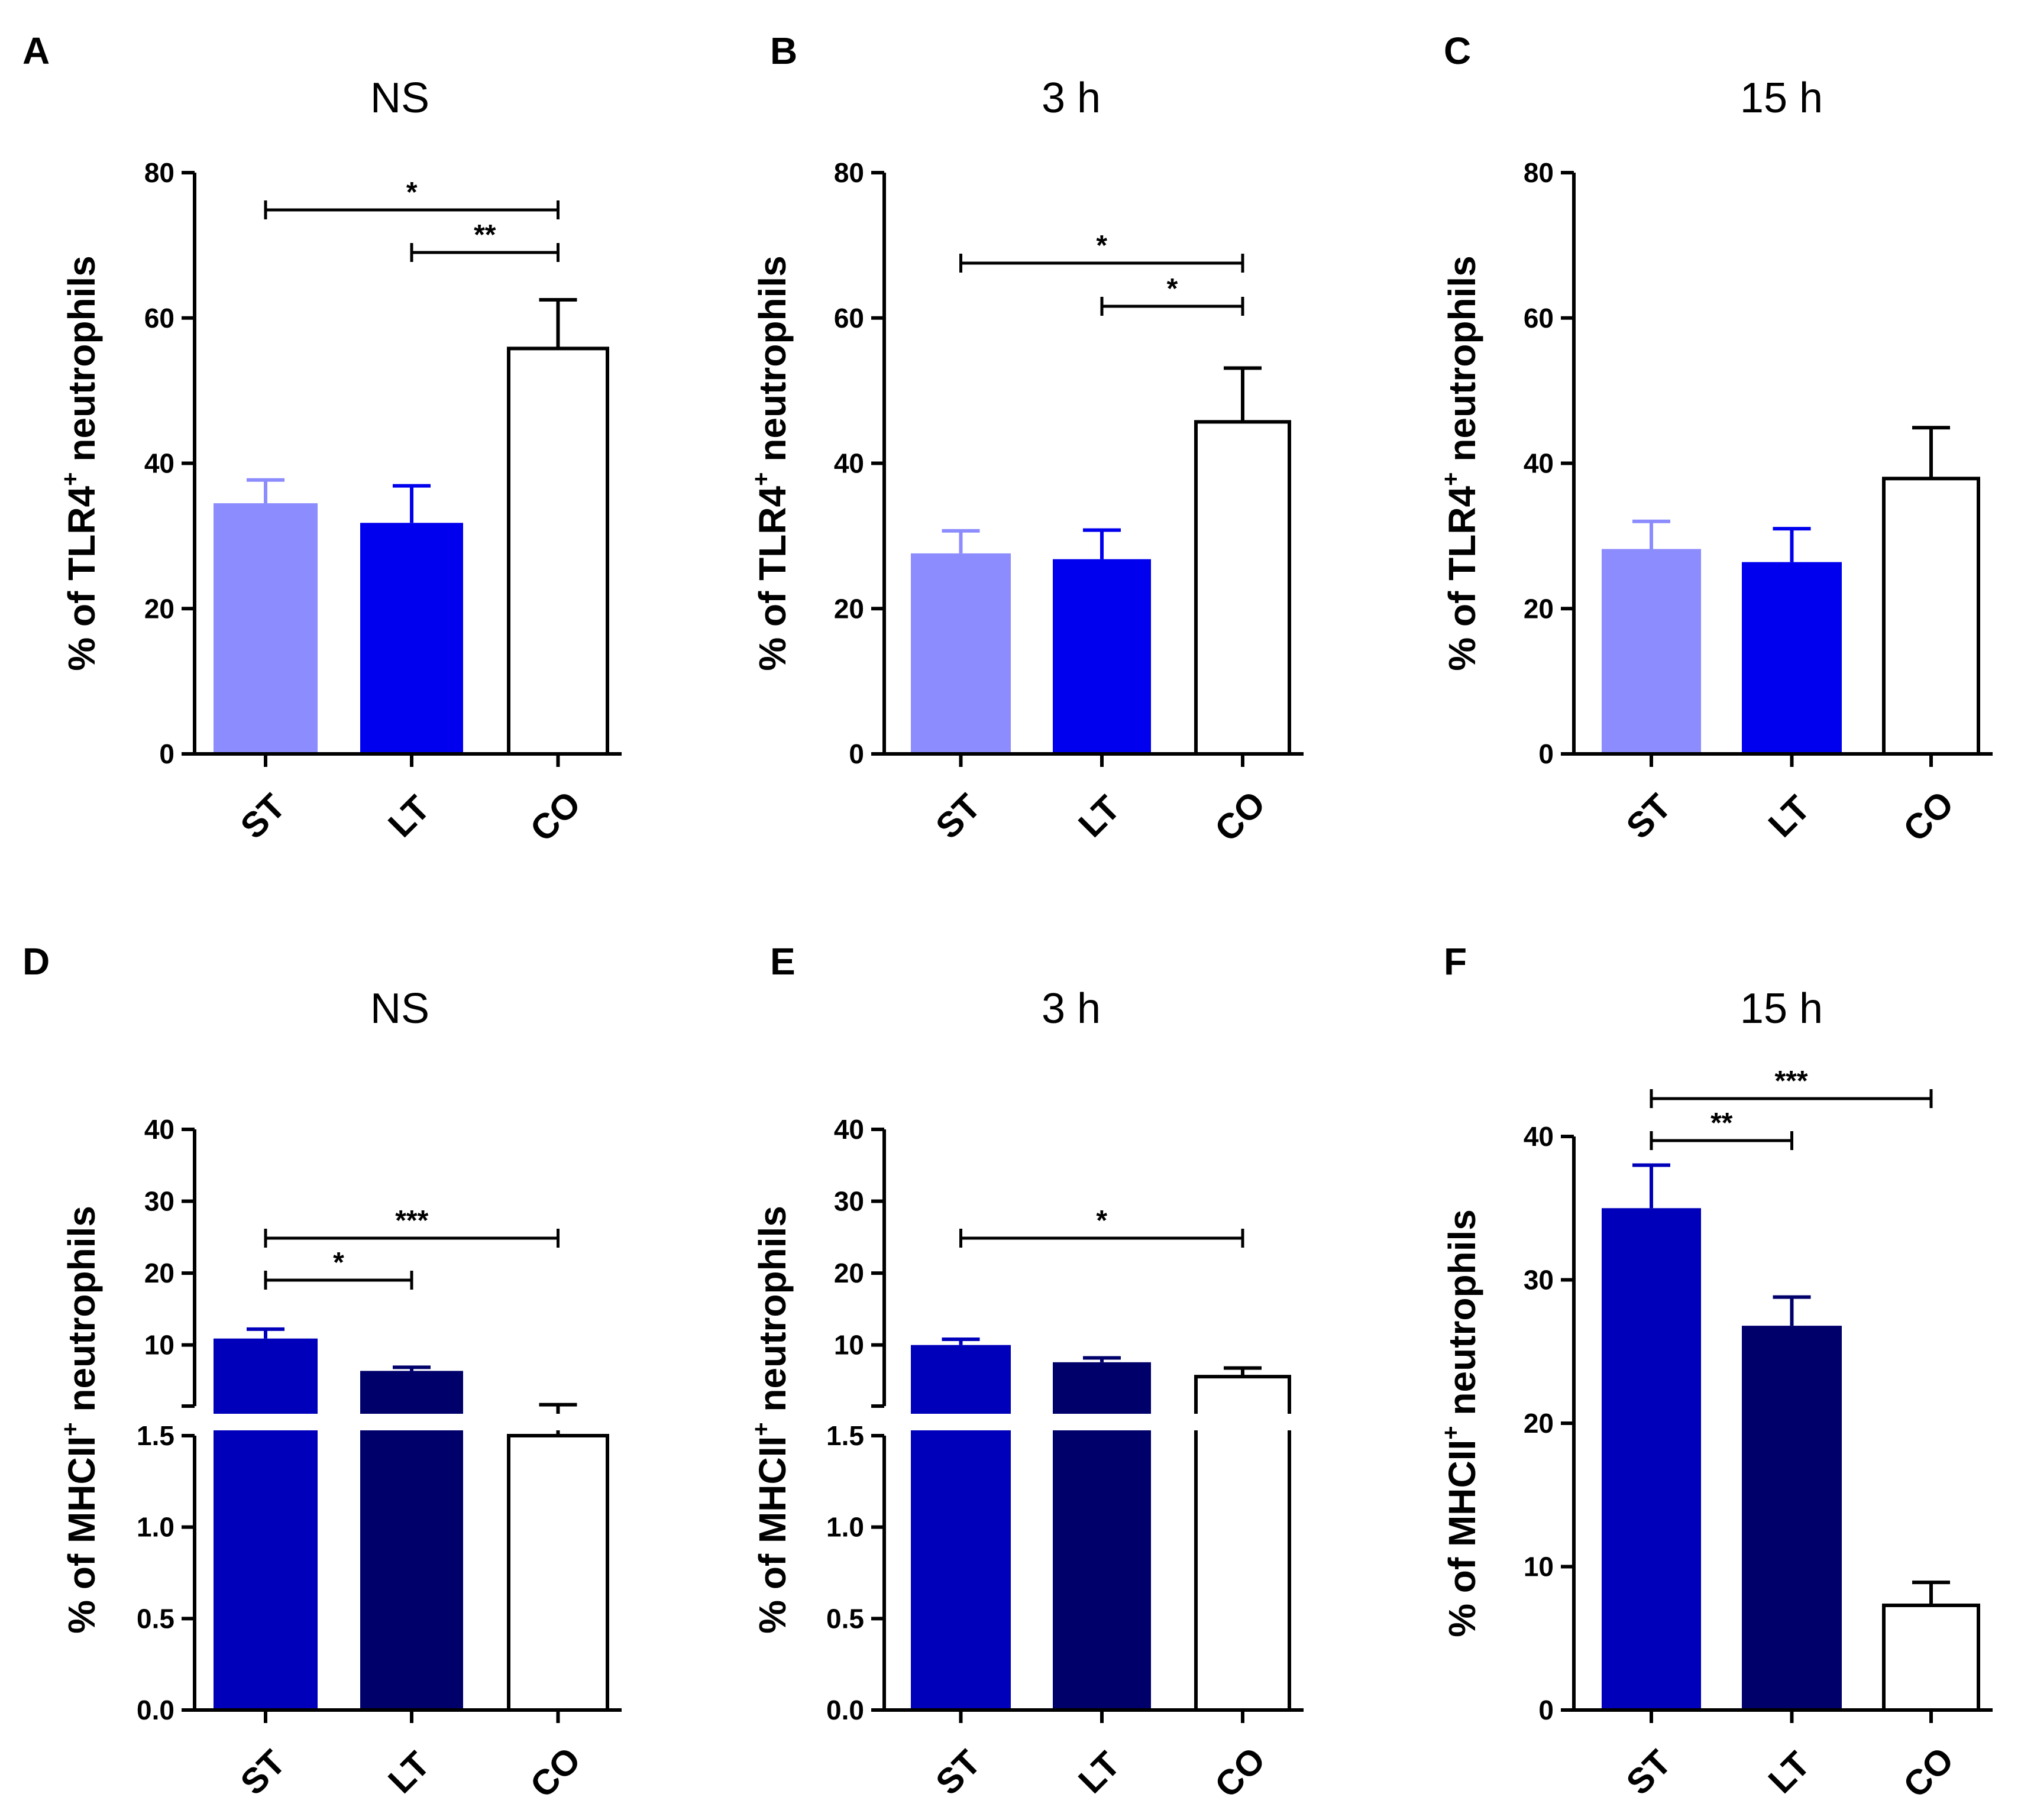 This screenshot has height=1820, width=2021. What do you see at coordinates (1457, 51) in the screenshot?
I see `panel-letter: C` at bounding box center [1457, 51].